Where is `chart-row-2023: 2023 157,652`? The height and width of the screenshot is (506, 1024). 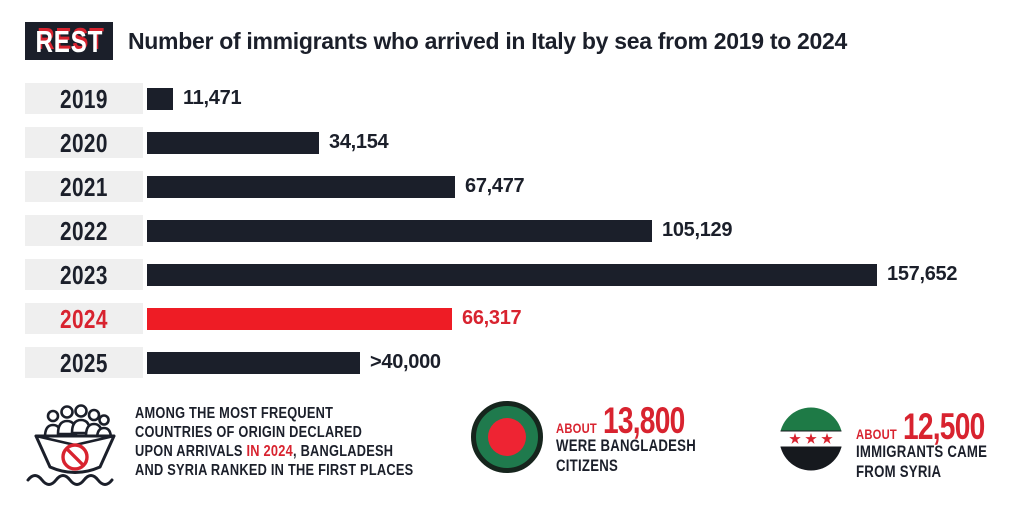
chart-row-2023: 2023 157,652 is located at coordinates (491, 274).